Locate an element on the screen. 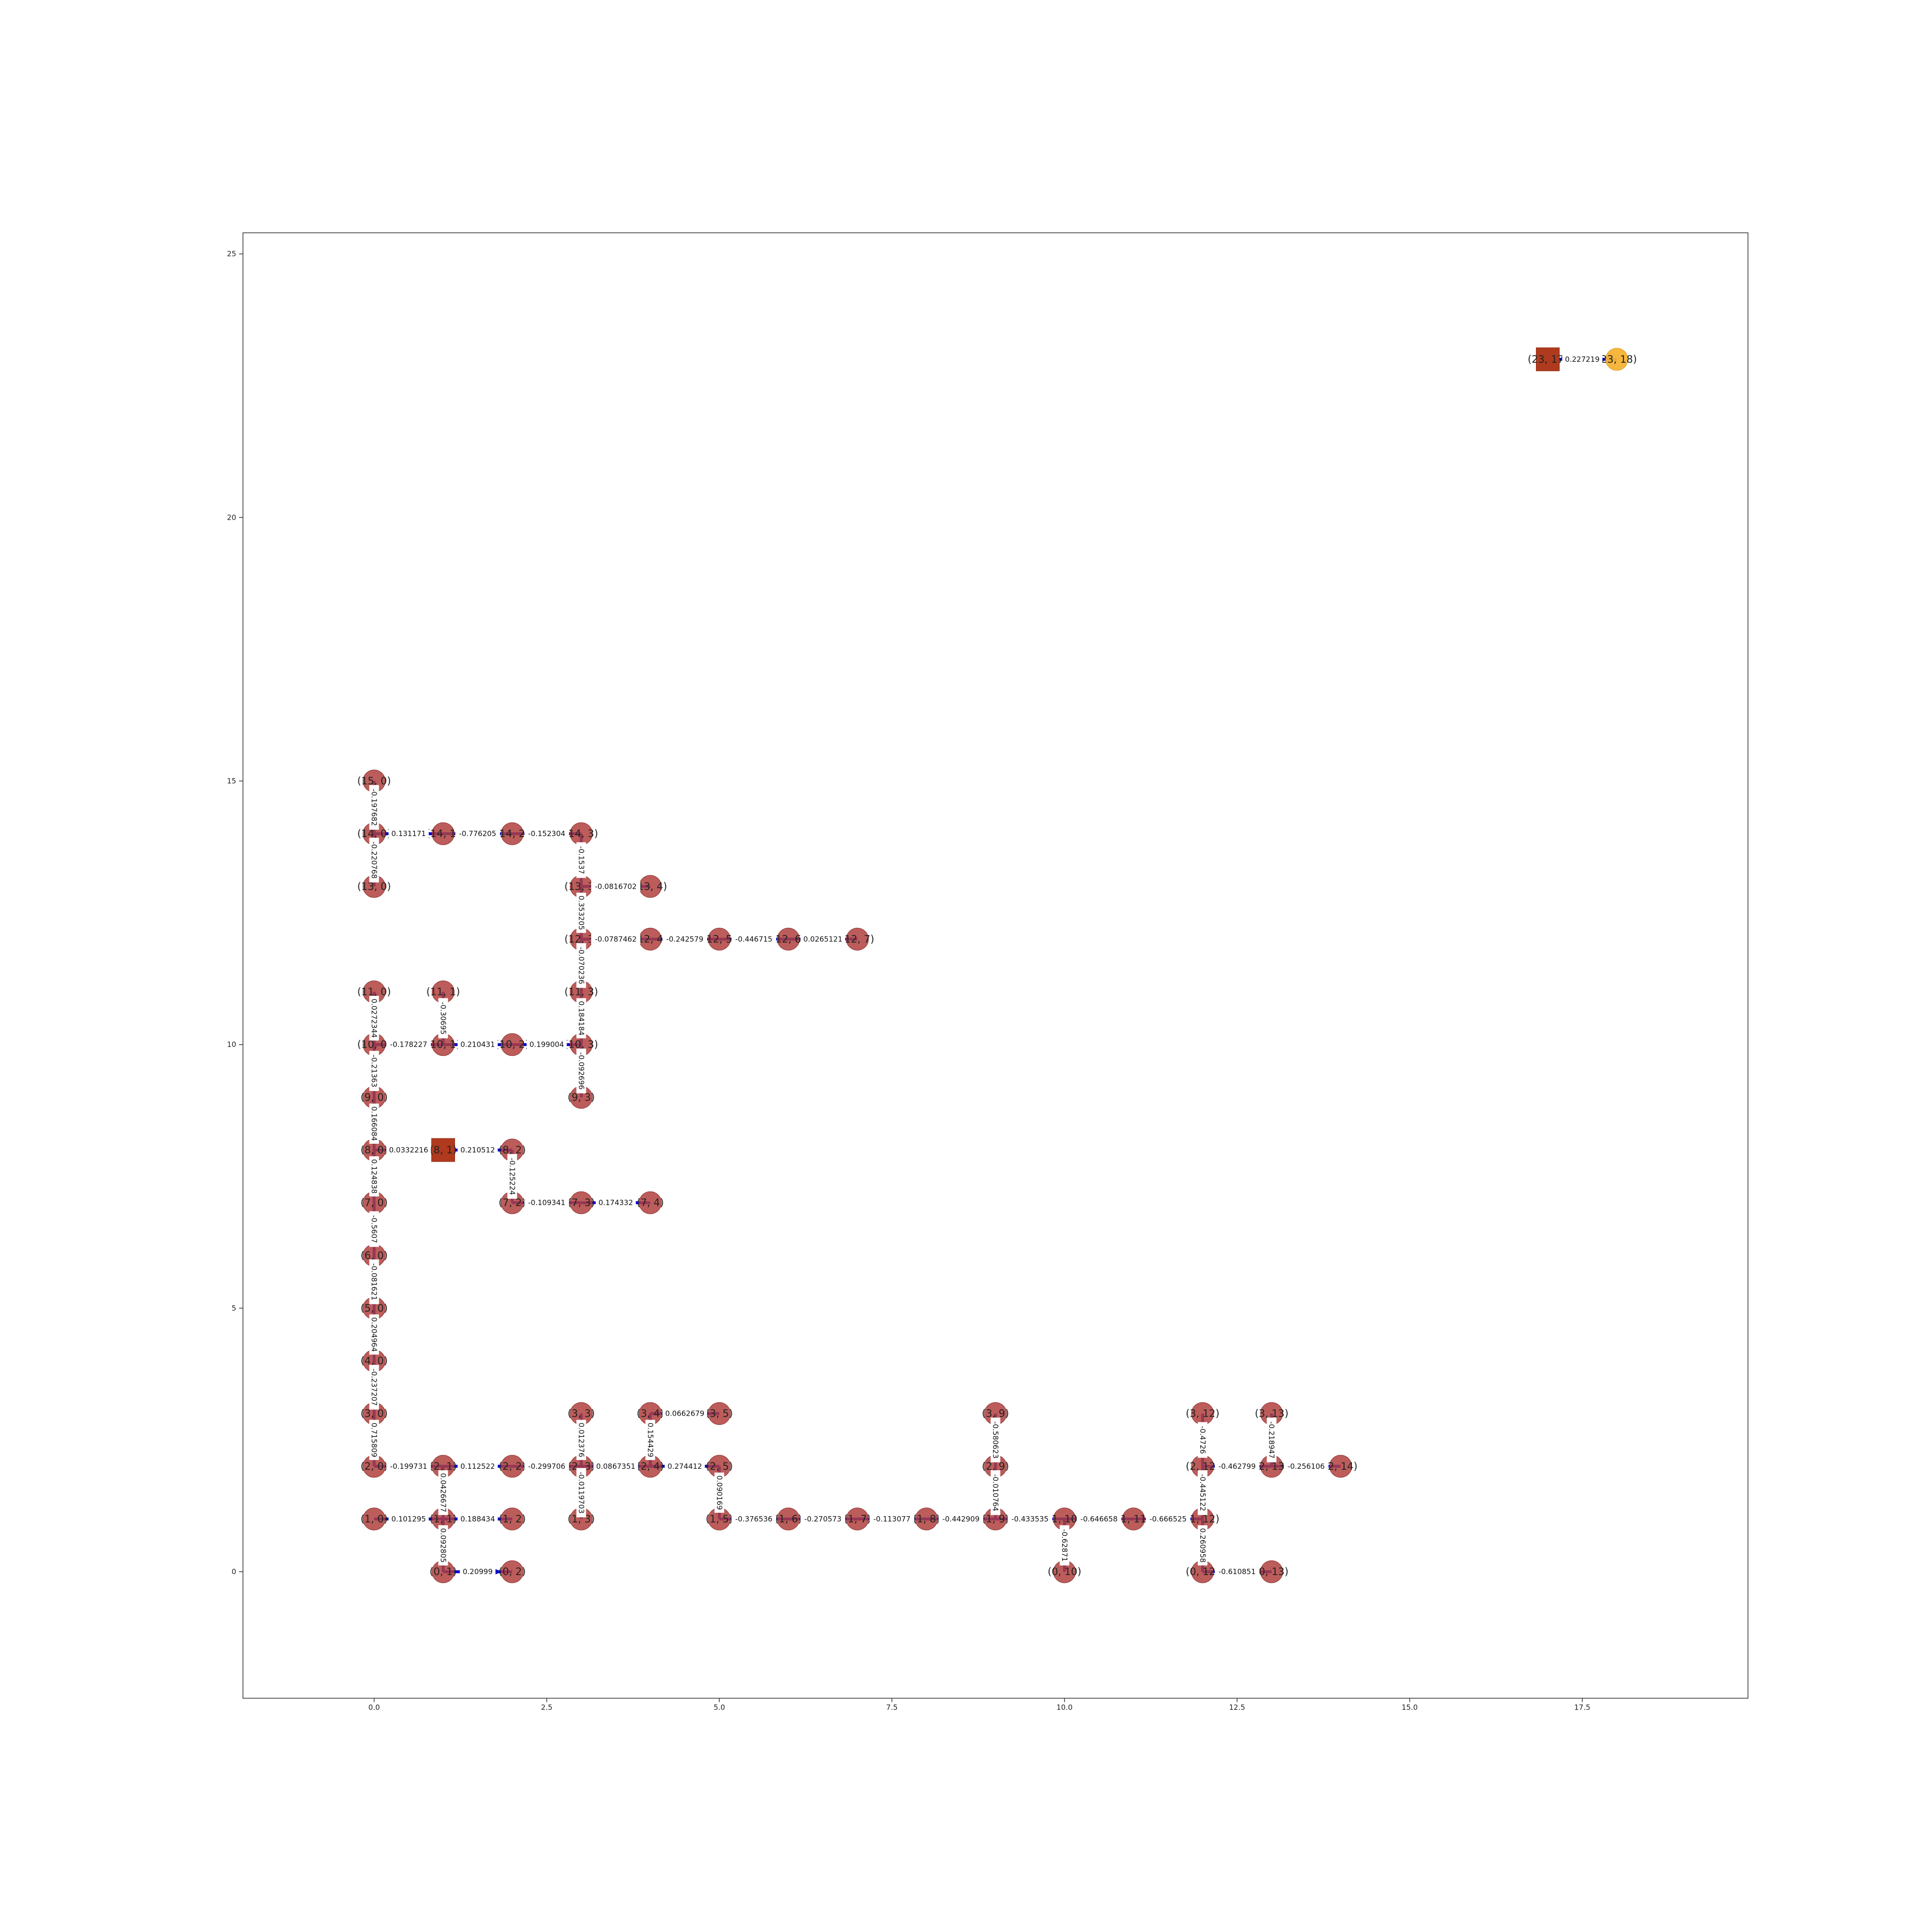  x-tick-label: 17.5 is located at coordinates (1582, 1707).